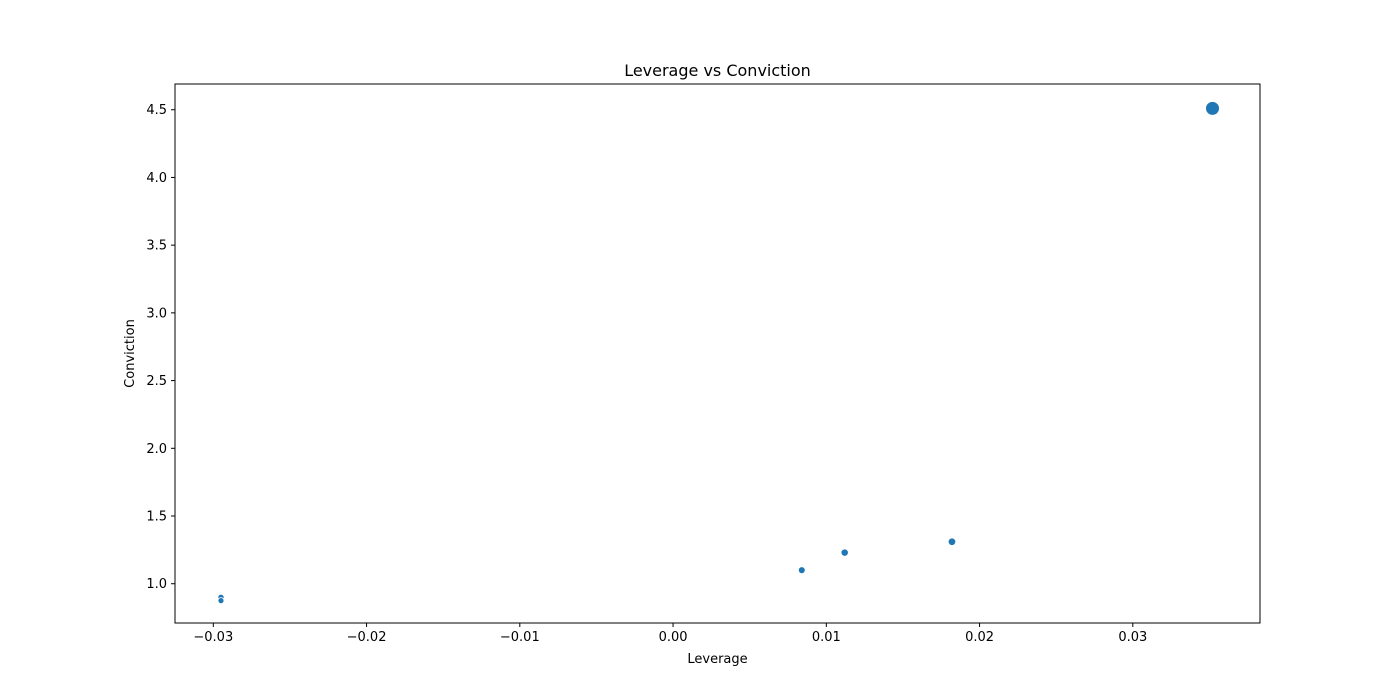 Image resolution: width=1400 pixels, height=700 pixels. I want to click on x-tick-label: −0.02, so click(367, 637).